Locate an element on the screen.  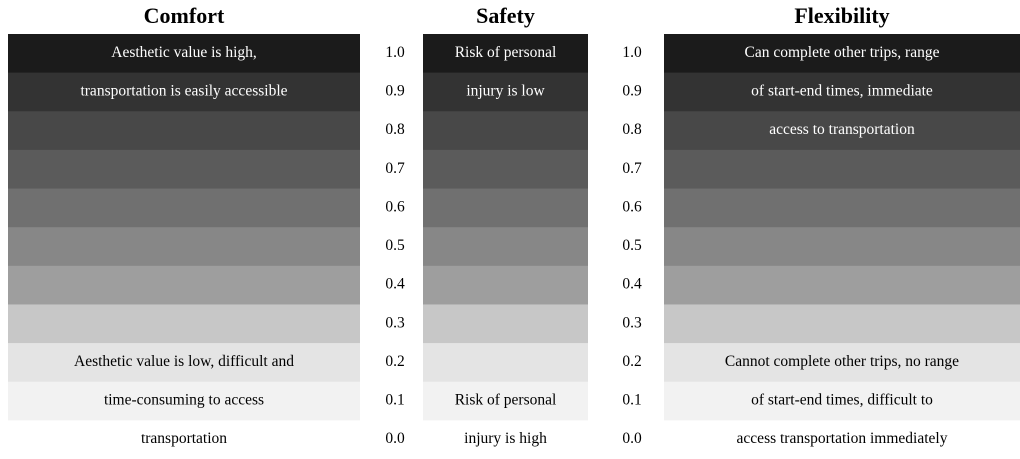
bottom-description: Risk of personal is located at coordinates (506, 400).